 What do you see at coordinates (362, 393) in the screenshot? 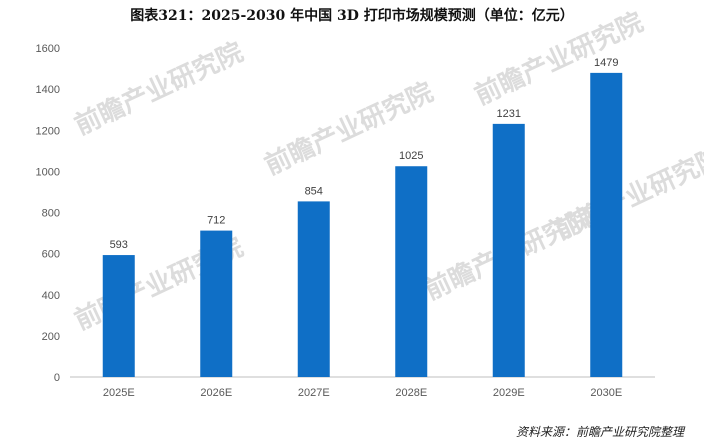
I see `x-axis-ticks: 2025E 2026E 2027E 2028E 2029E 2030E` at bounding box center [362, 393].